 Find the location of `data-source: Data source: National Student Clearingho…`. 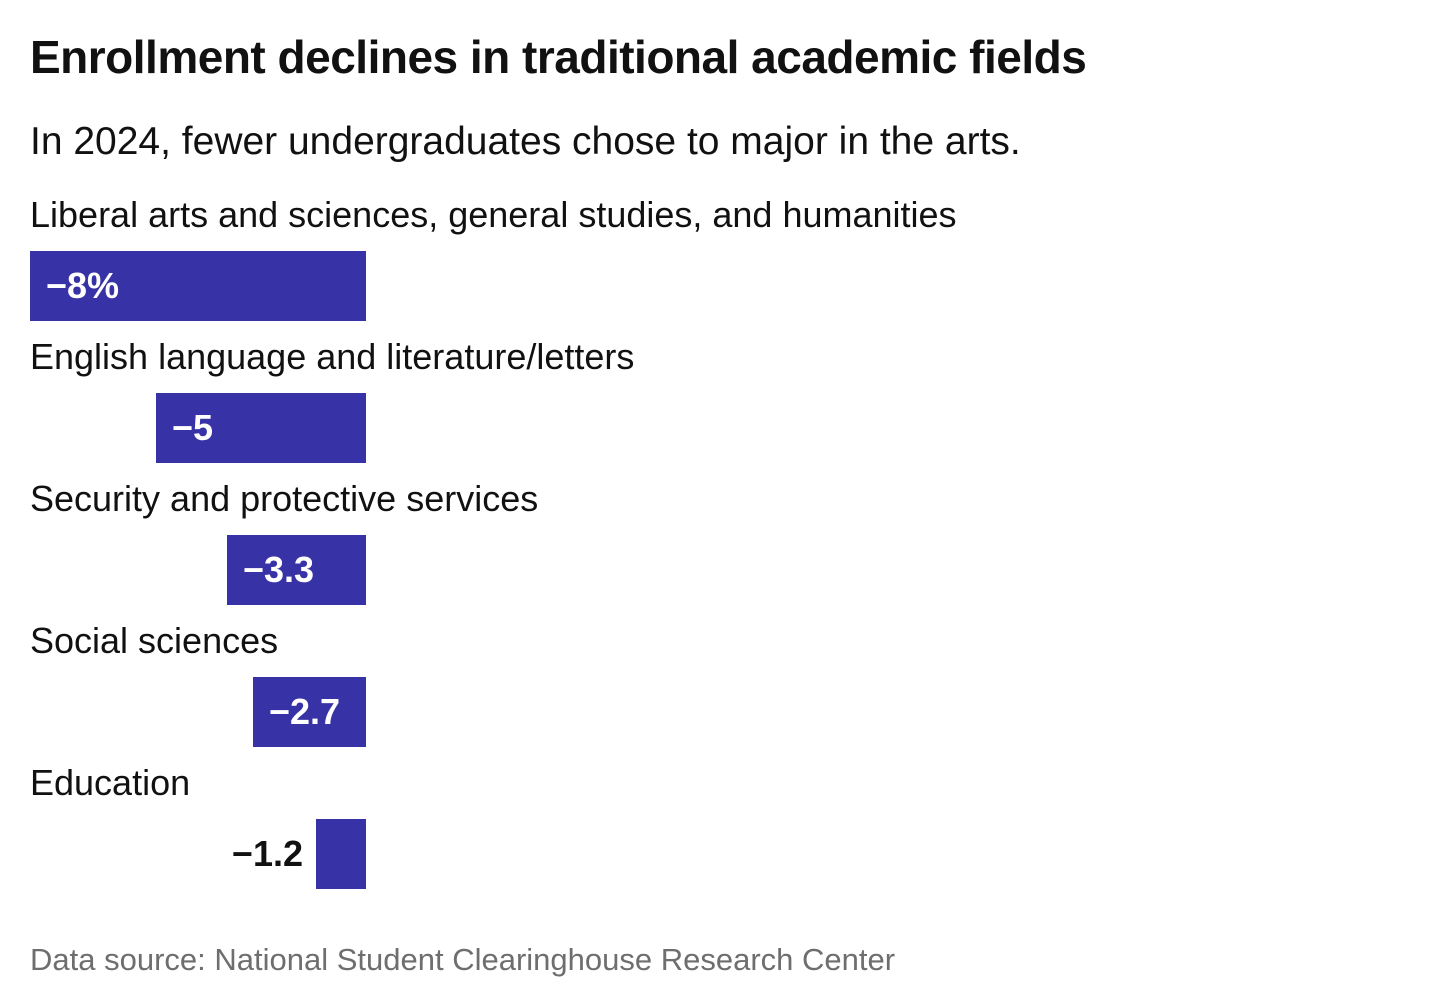

data-source: Data source: National Student Clearingho… is located at coordinates (463, 959).